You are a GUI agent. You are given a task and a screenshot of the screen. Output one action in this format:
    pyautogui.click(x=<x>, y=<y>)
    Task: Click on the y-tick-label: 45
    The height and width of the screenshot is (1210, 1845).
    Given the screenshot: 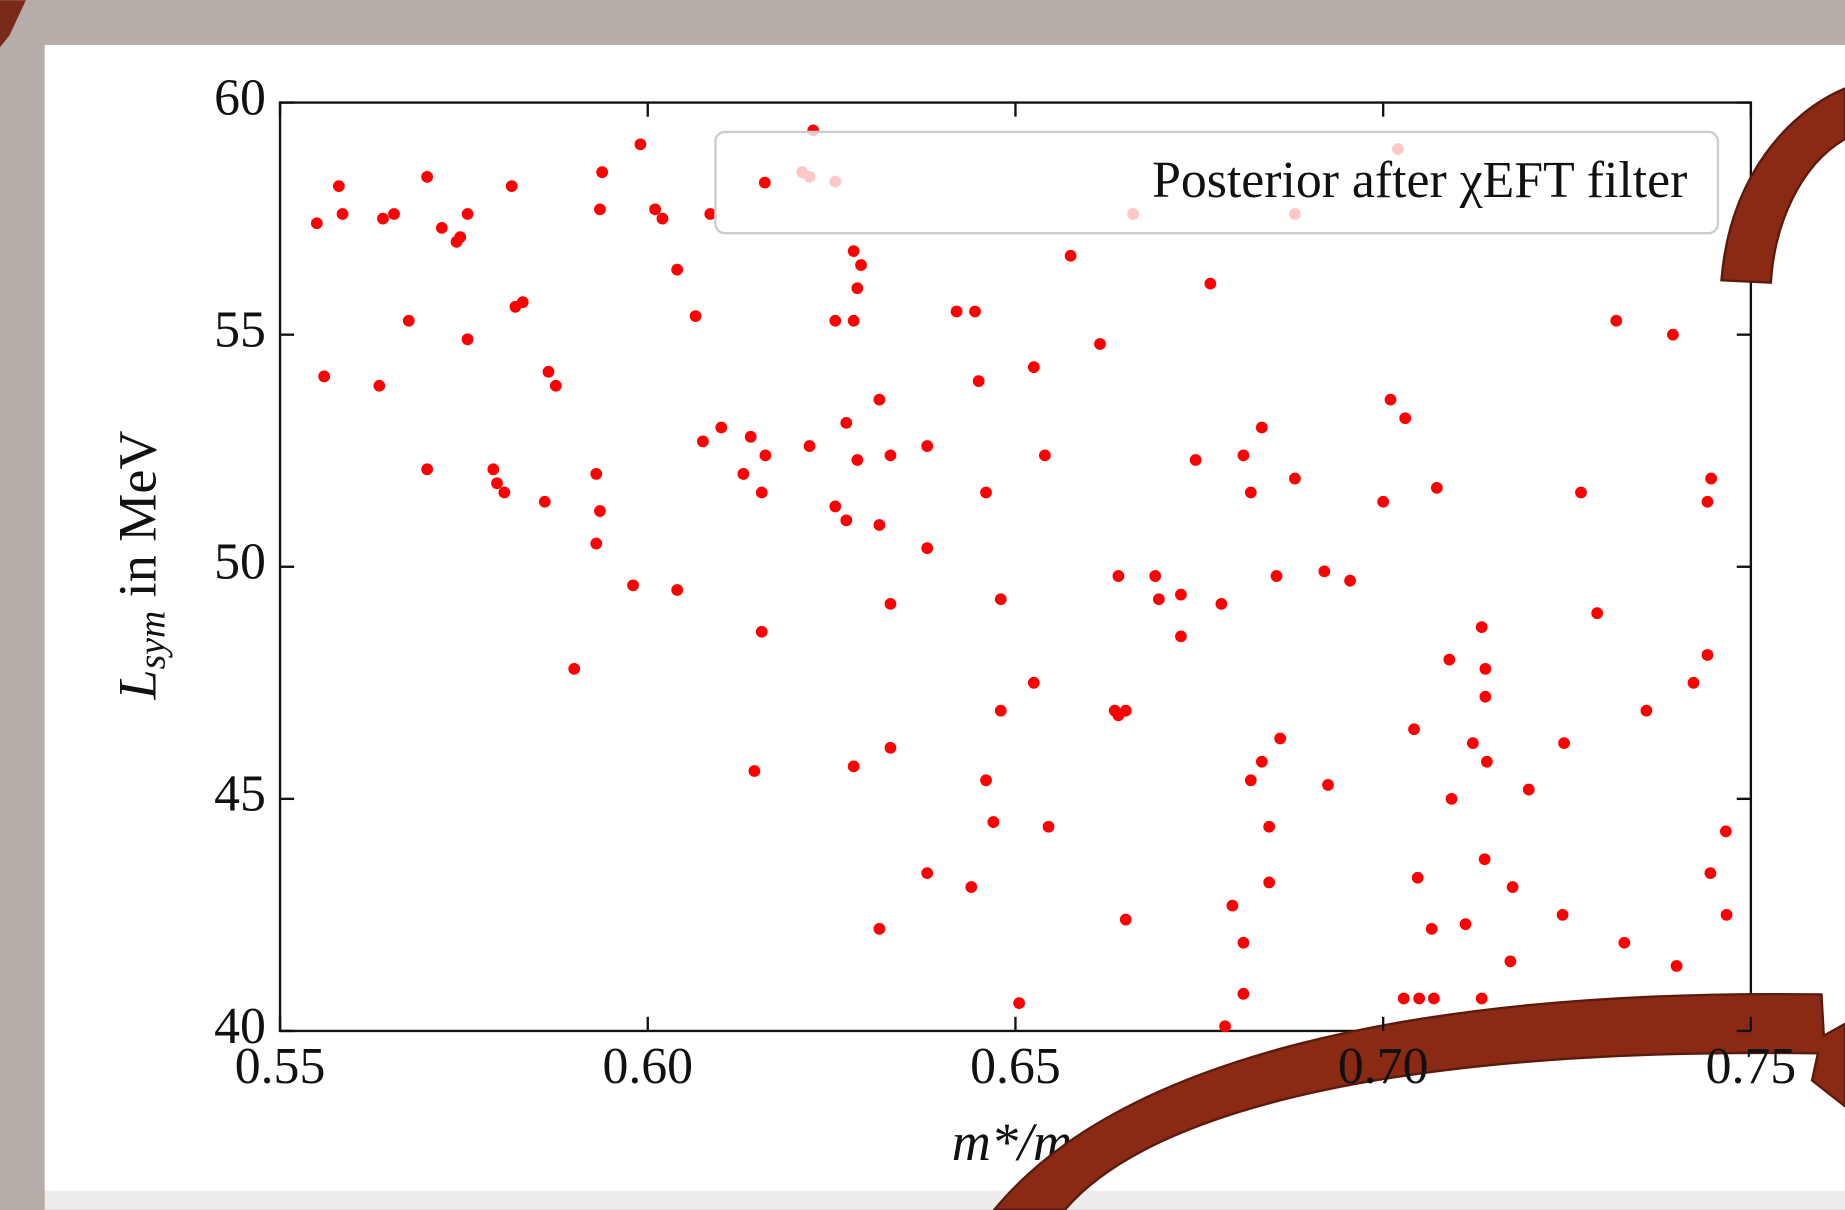 What is the action you would take?
    pyautogui.click(x=240, y=794)
    